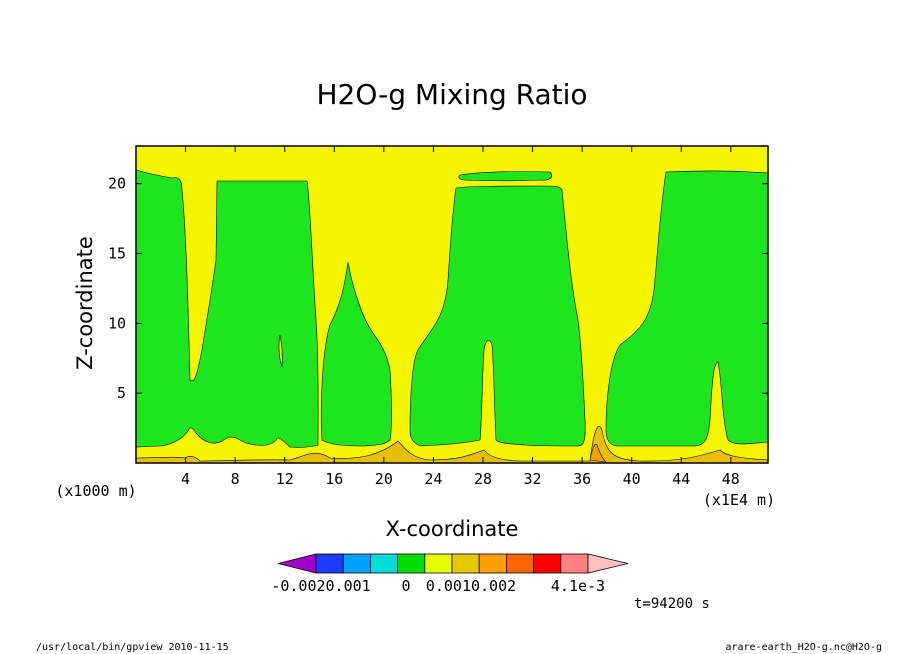  What do you see at coordinates (578, 586) in the screenshot?
I see `colorbar-label-3: 4.1e-3` at bounding box center [578, 586].